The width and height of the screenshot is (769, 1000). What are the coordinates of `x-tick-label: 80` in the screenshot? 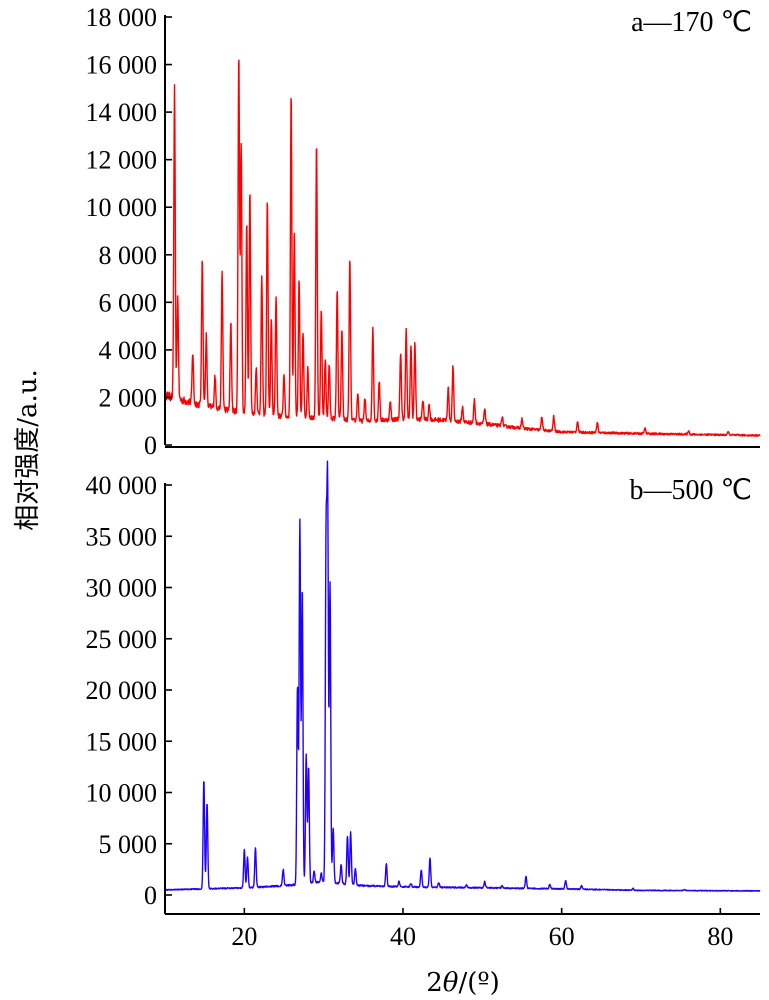 It's located at (720, 936).